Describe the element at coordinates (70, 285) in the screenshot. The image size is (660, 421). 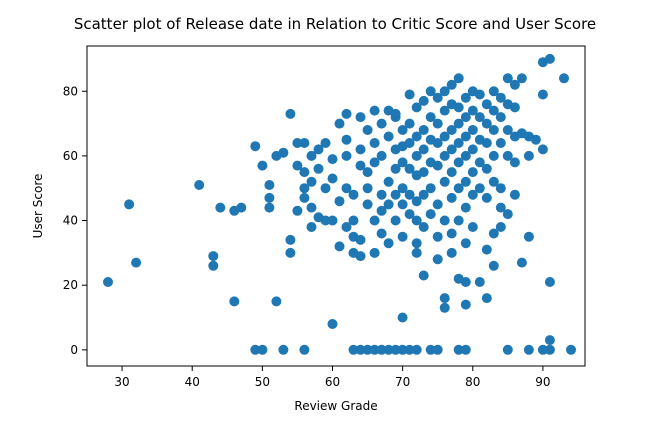
I see `y-tick-label: 20` at that location.